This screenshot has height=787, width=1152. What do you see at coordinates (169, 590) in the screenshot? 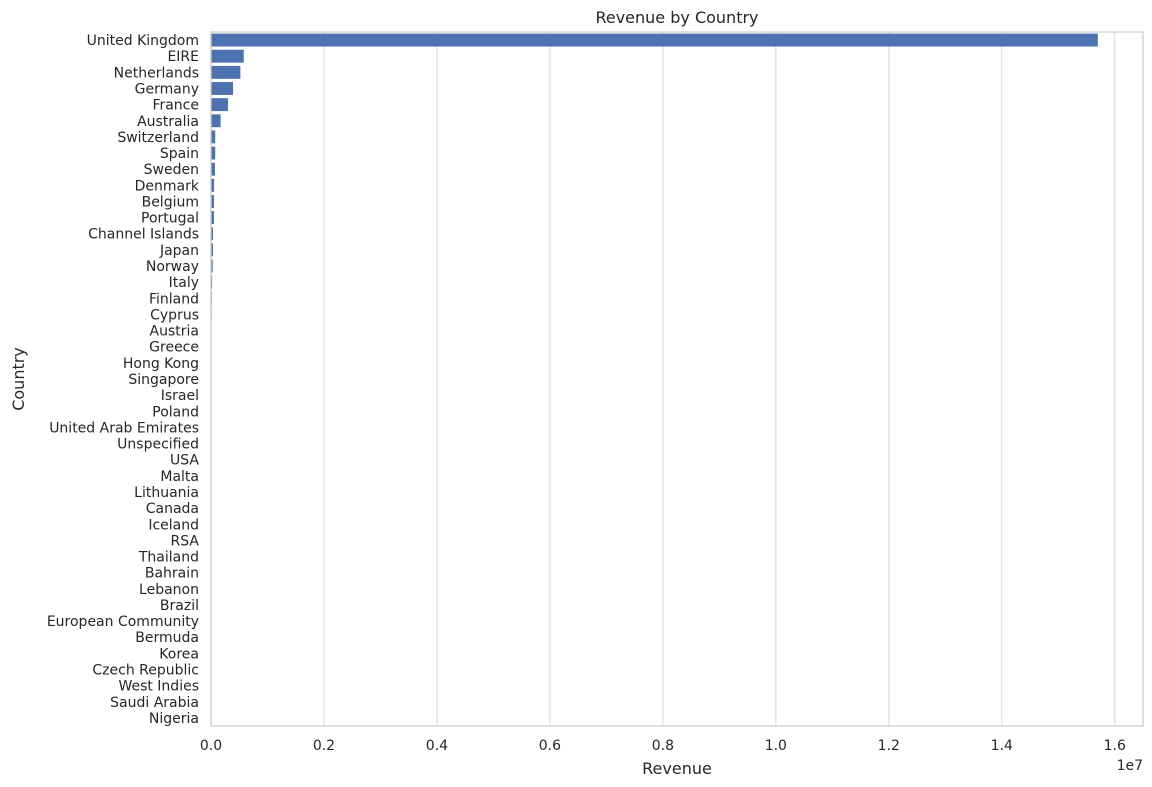
I see `y-tick-label: Lebanon` at bounding box center [169, 590].